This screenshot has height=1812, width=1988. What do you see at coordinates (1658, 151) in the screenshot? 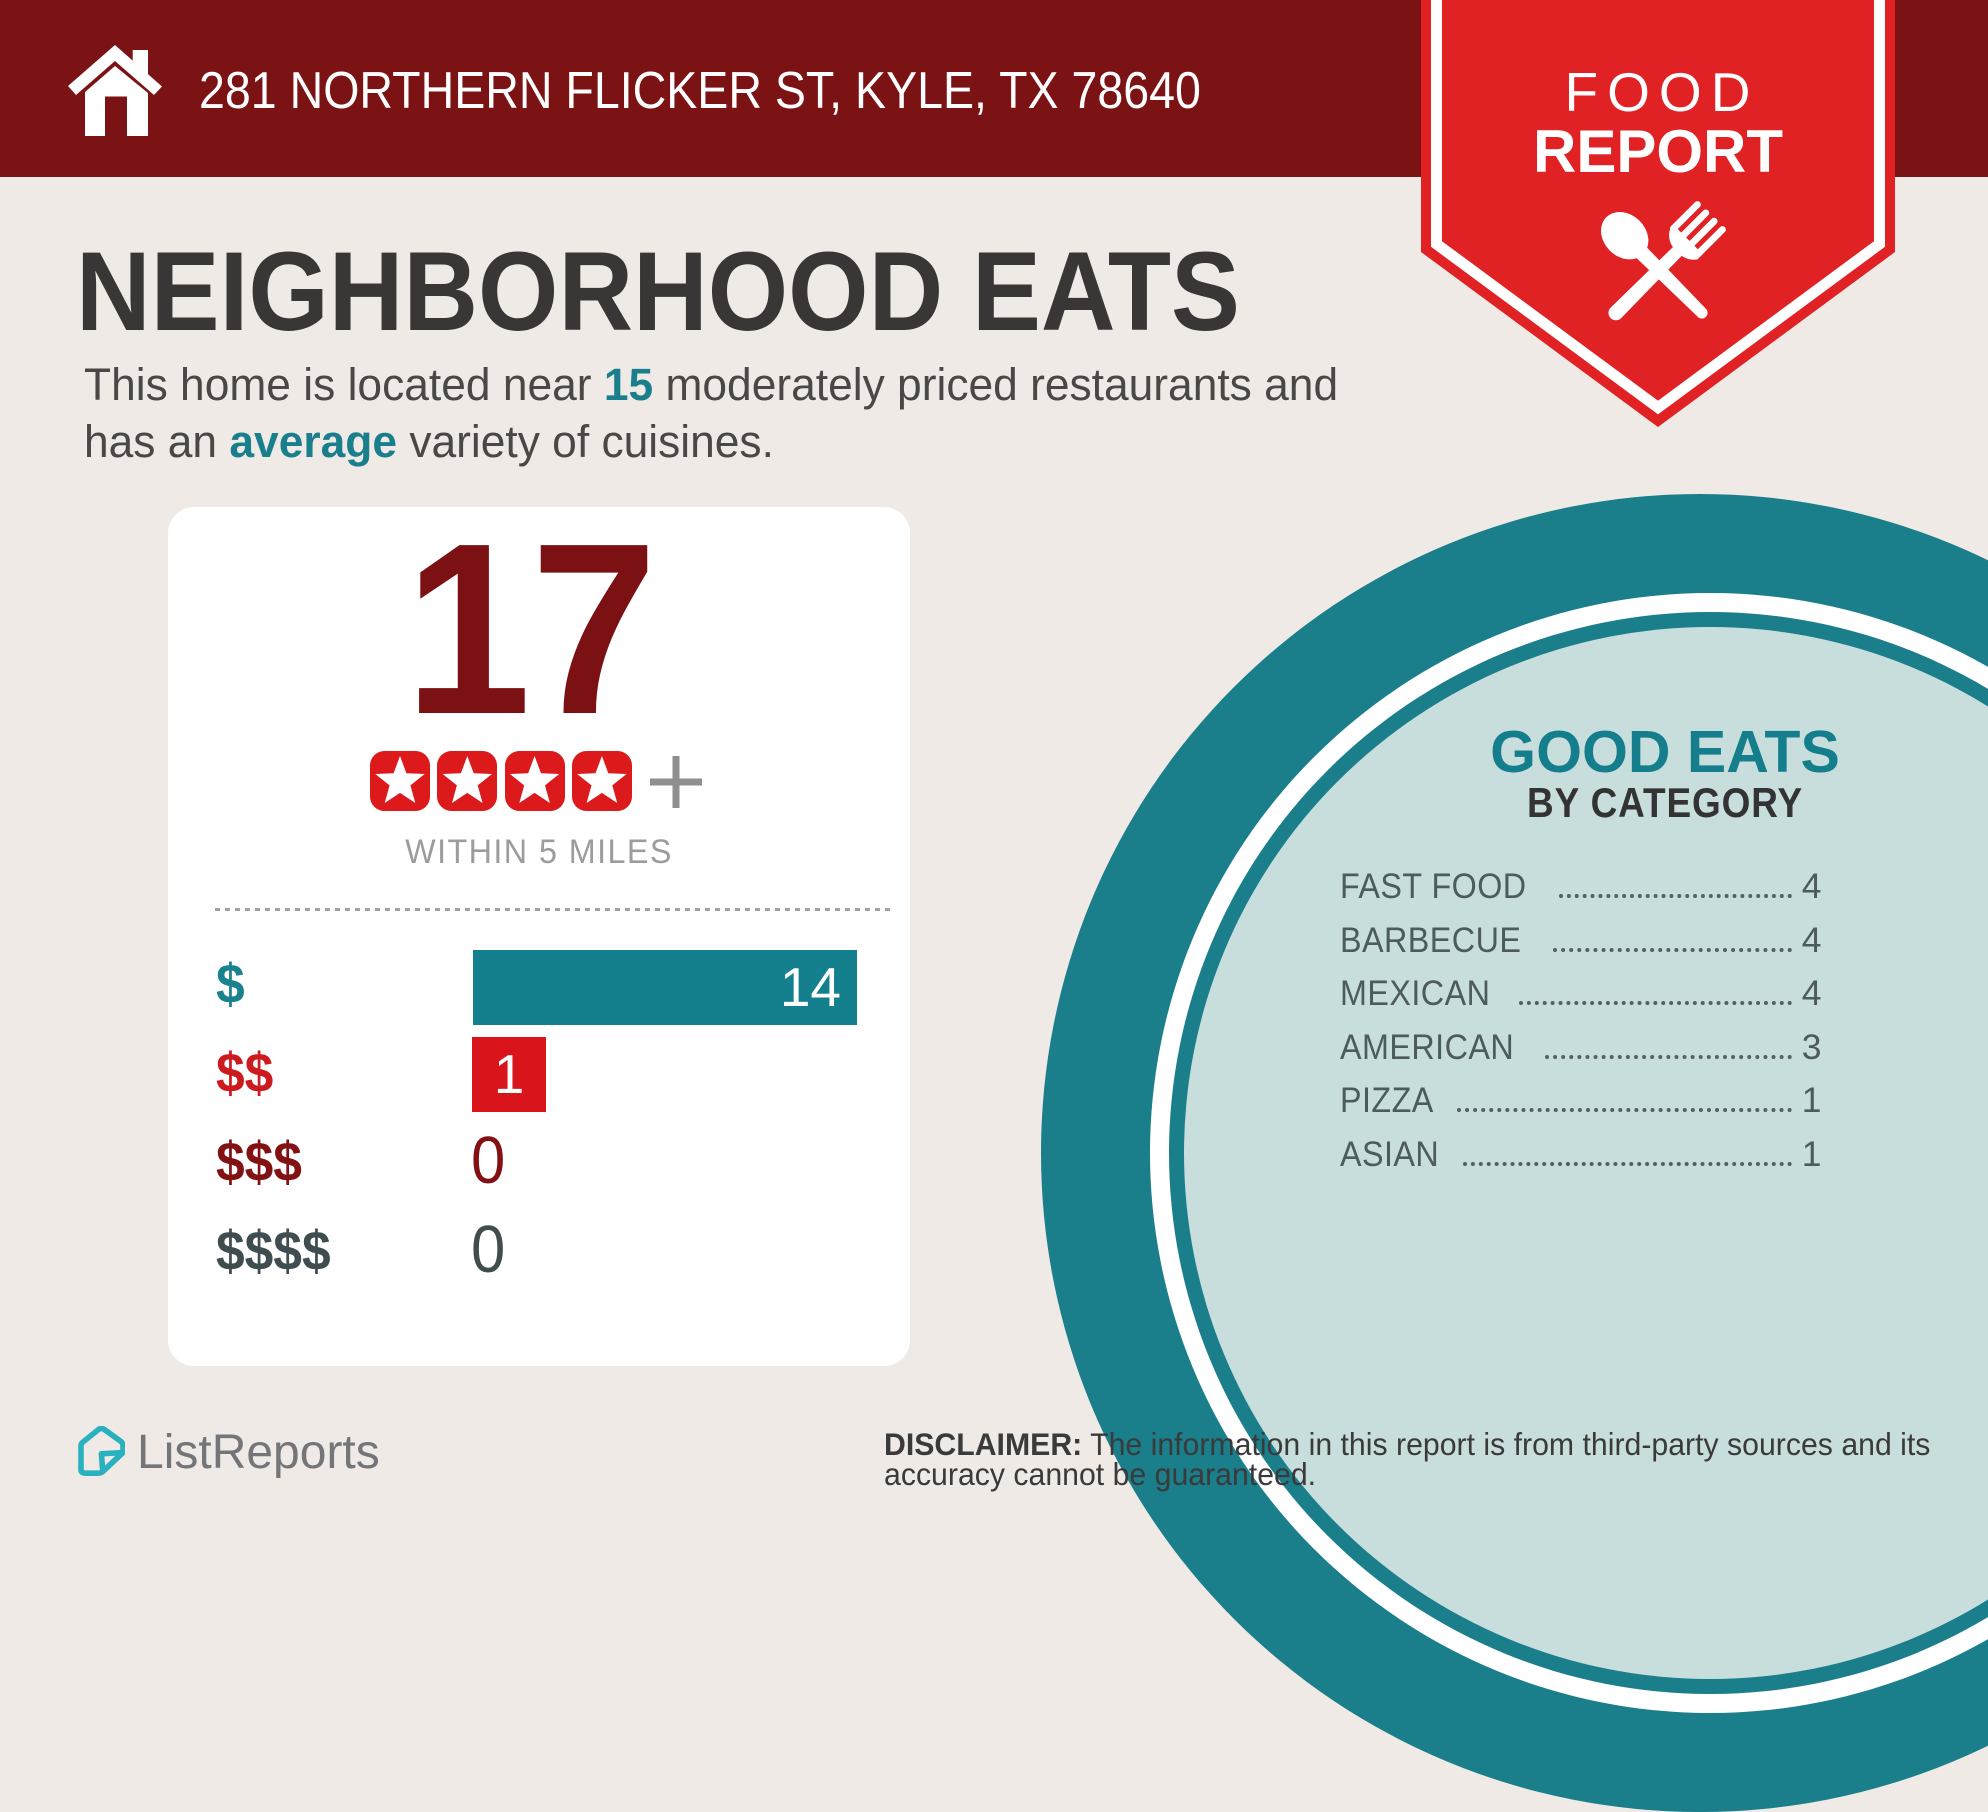
I see `svg-text: REPORT` at bounding box center [1658, 151].